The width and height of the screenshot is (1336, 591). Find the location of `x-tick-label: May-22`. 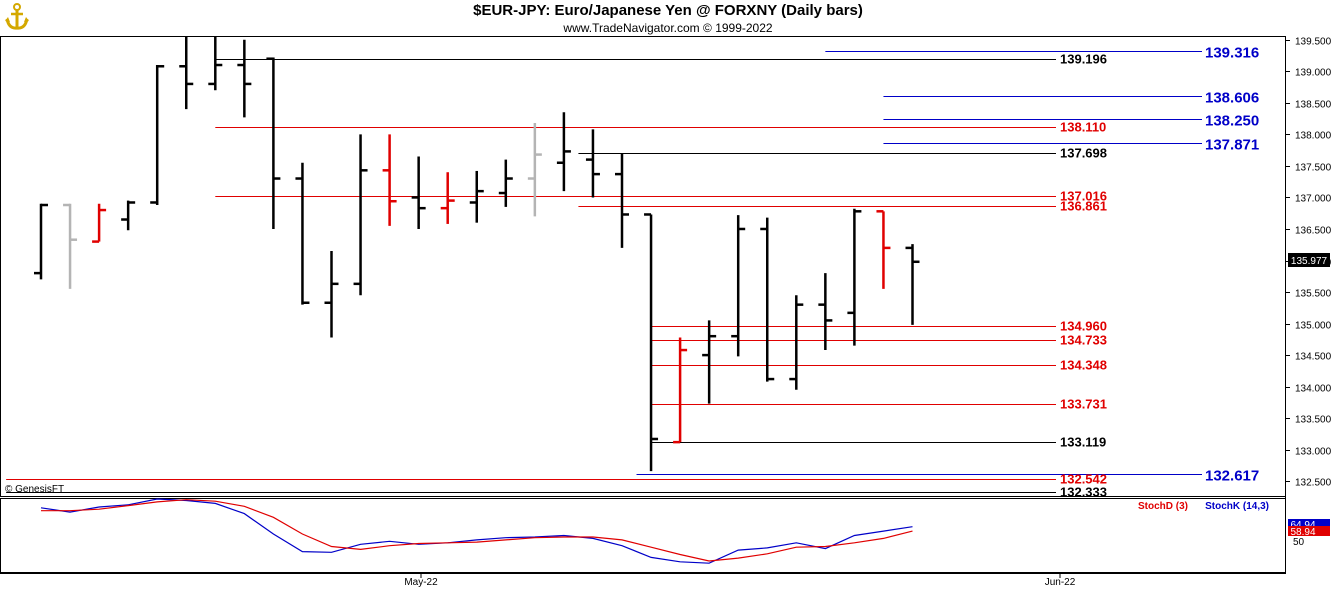

x-tick-label: May-22 is located at coordinates (421, 582).